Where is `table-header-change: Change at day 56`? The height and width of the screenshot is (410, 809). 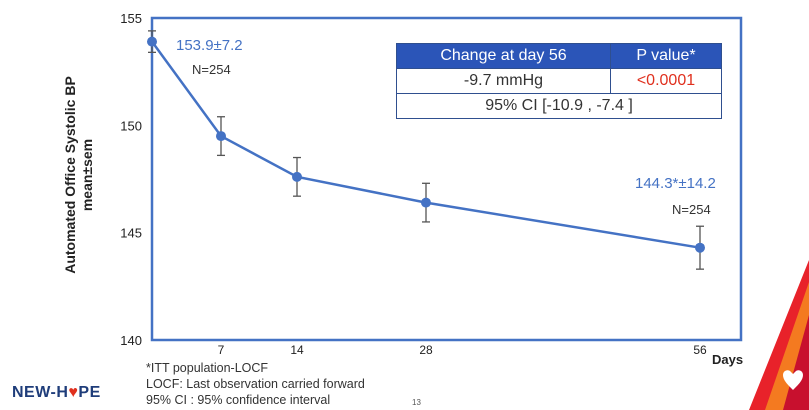 table-header-change: Change at day 56 is located at coordinates (503, 56).